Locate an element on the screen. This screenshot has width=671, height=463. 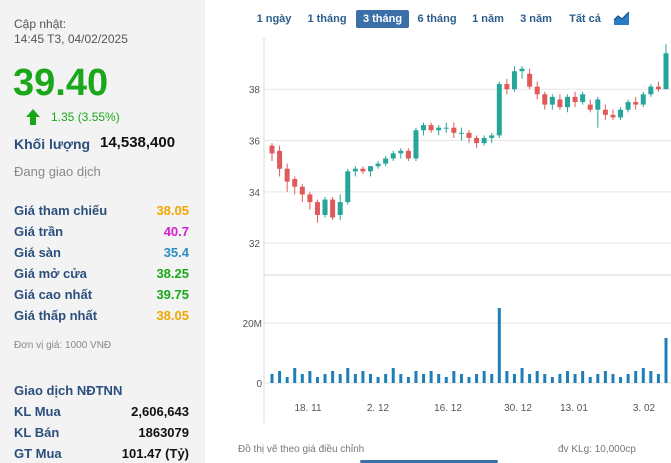
price-info-label: Giá trần is located at coordinates (39, 231).